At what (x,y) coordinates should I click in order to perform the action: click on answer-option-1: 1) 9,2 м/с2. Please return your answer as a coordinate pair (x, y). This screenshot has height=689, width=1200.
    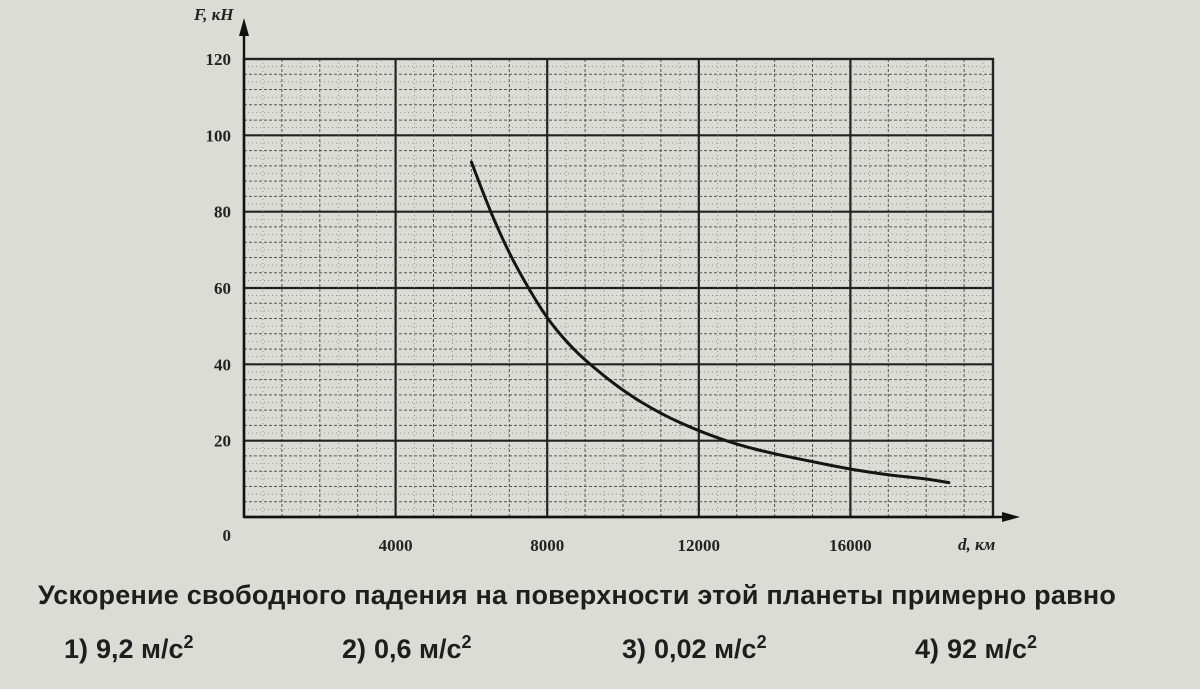
    Looking at the image, I should click on (129, 648).